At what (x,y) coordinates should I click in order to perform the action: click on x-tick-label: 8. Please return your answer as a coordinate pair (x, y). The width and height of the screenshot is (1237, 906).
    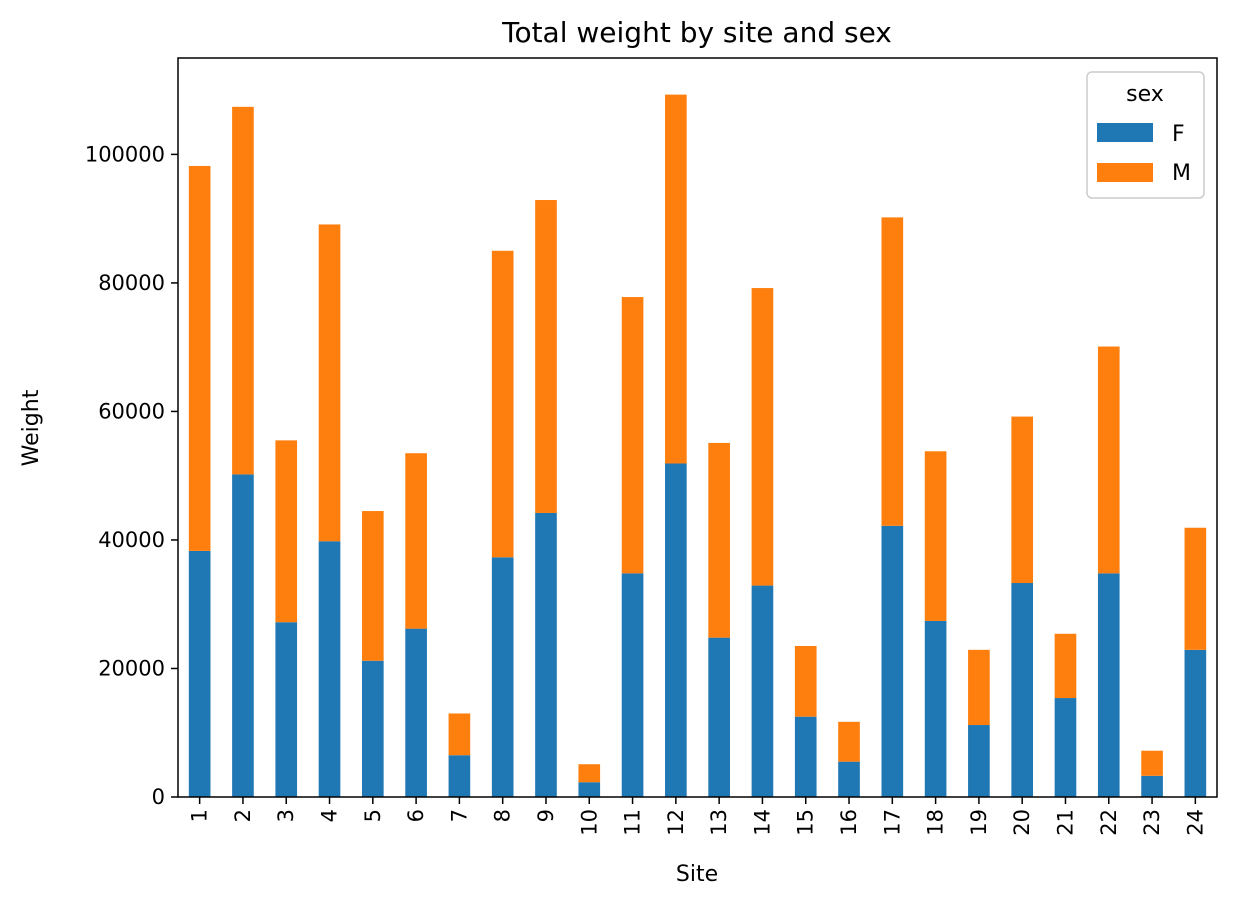
    Looking at the image, I should click on (503, 815).